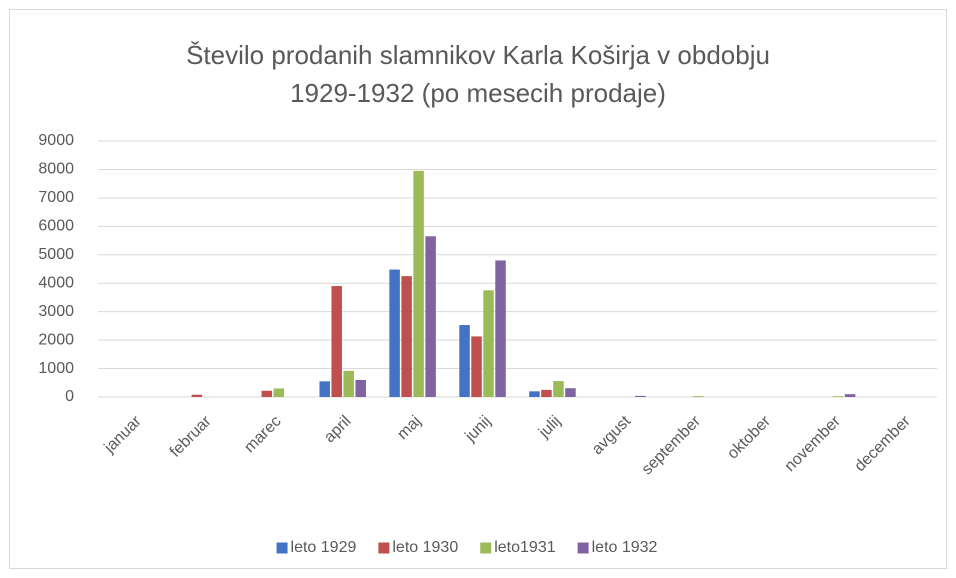  What do you see at coordinates (324, 547) in the screenshot?
I see `legend-label: leto 1929` at bounding box center [324, 547].